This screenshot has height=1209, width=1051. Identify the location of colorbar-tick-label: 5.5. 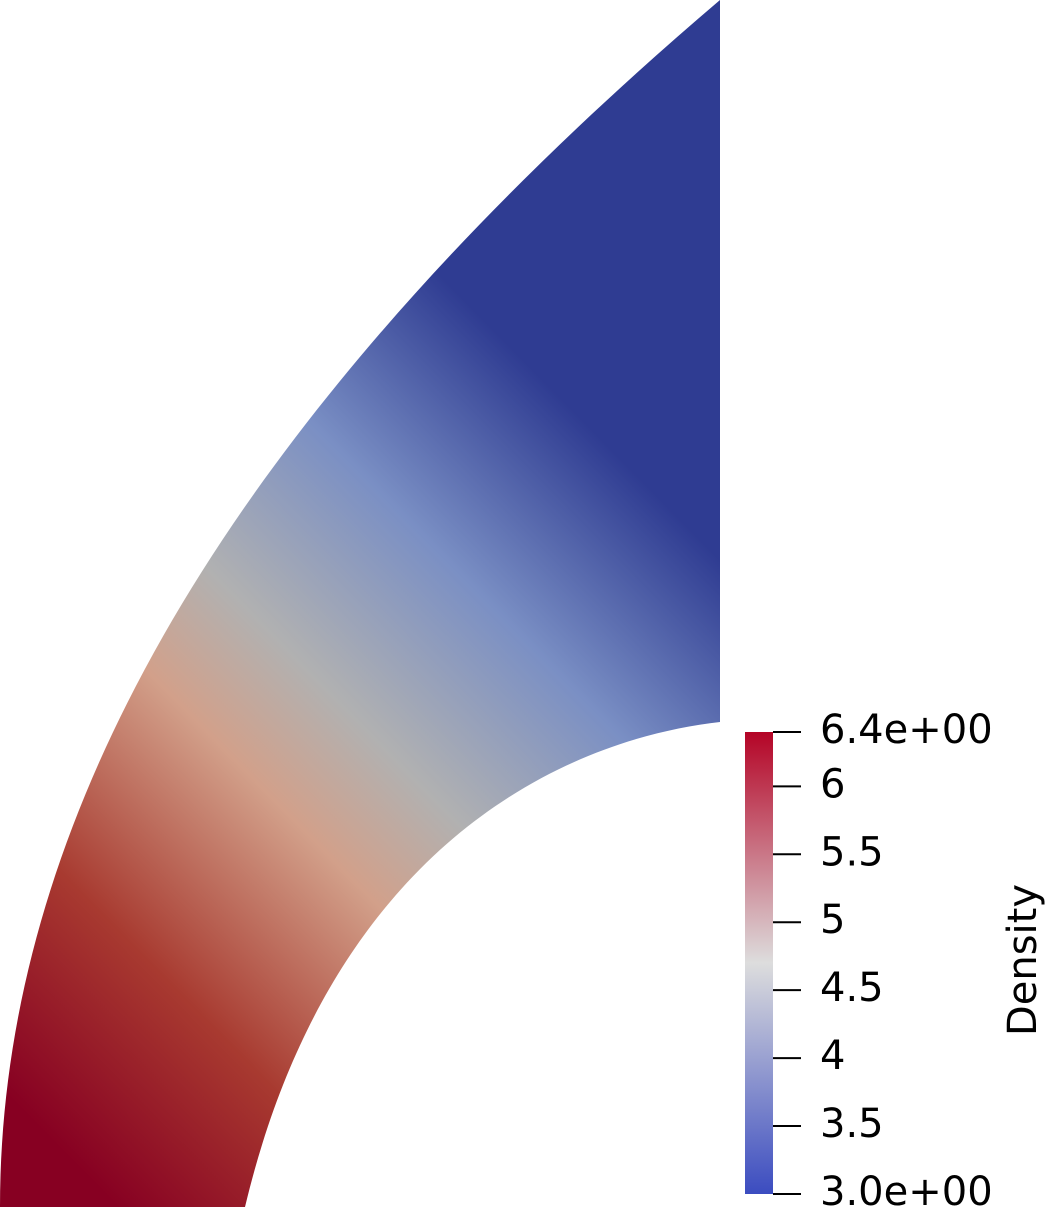
(852, 852).